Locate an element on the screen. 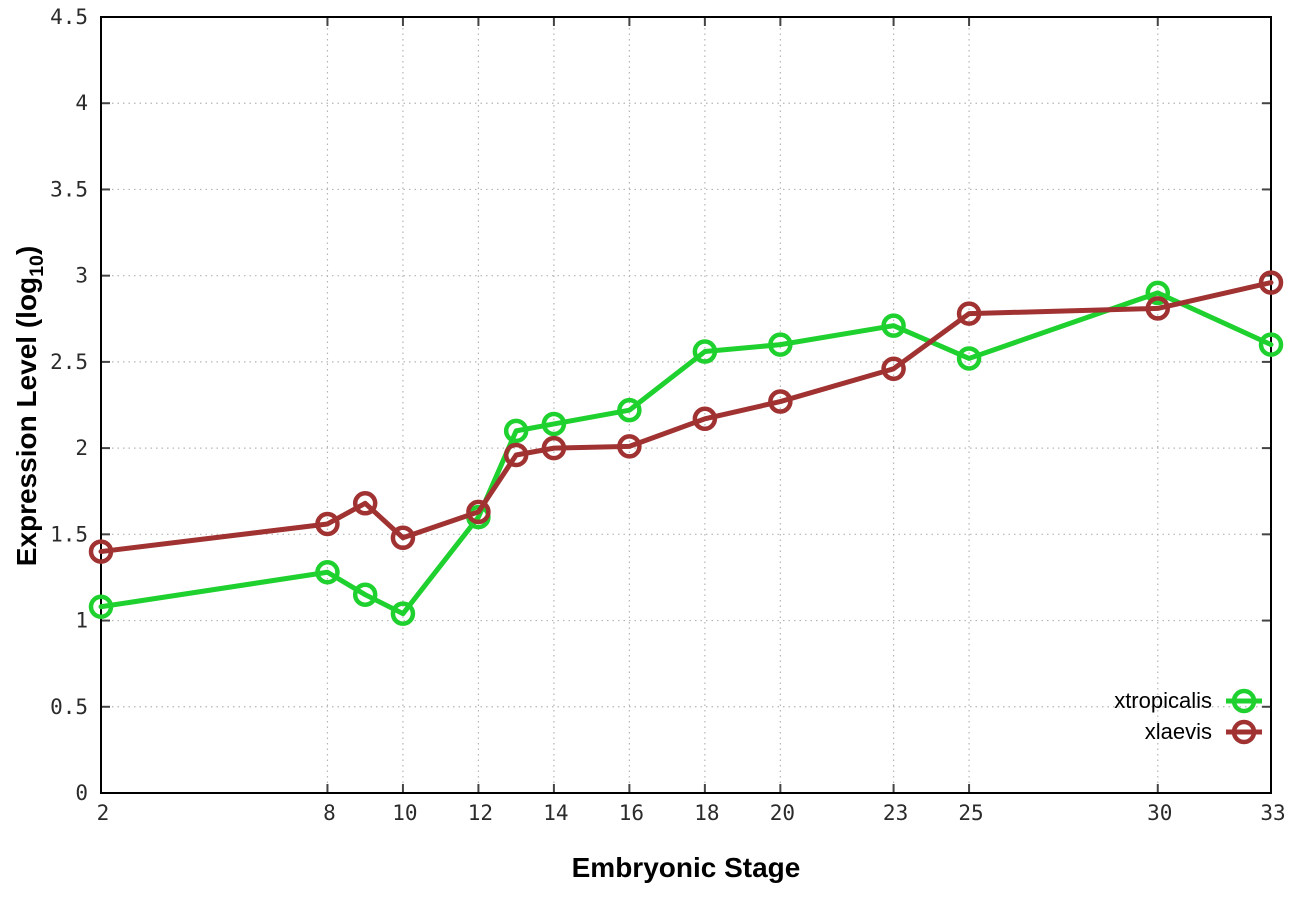  y-tick-label: 2 is located at coordinates (81, 448).